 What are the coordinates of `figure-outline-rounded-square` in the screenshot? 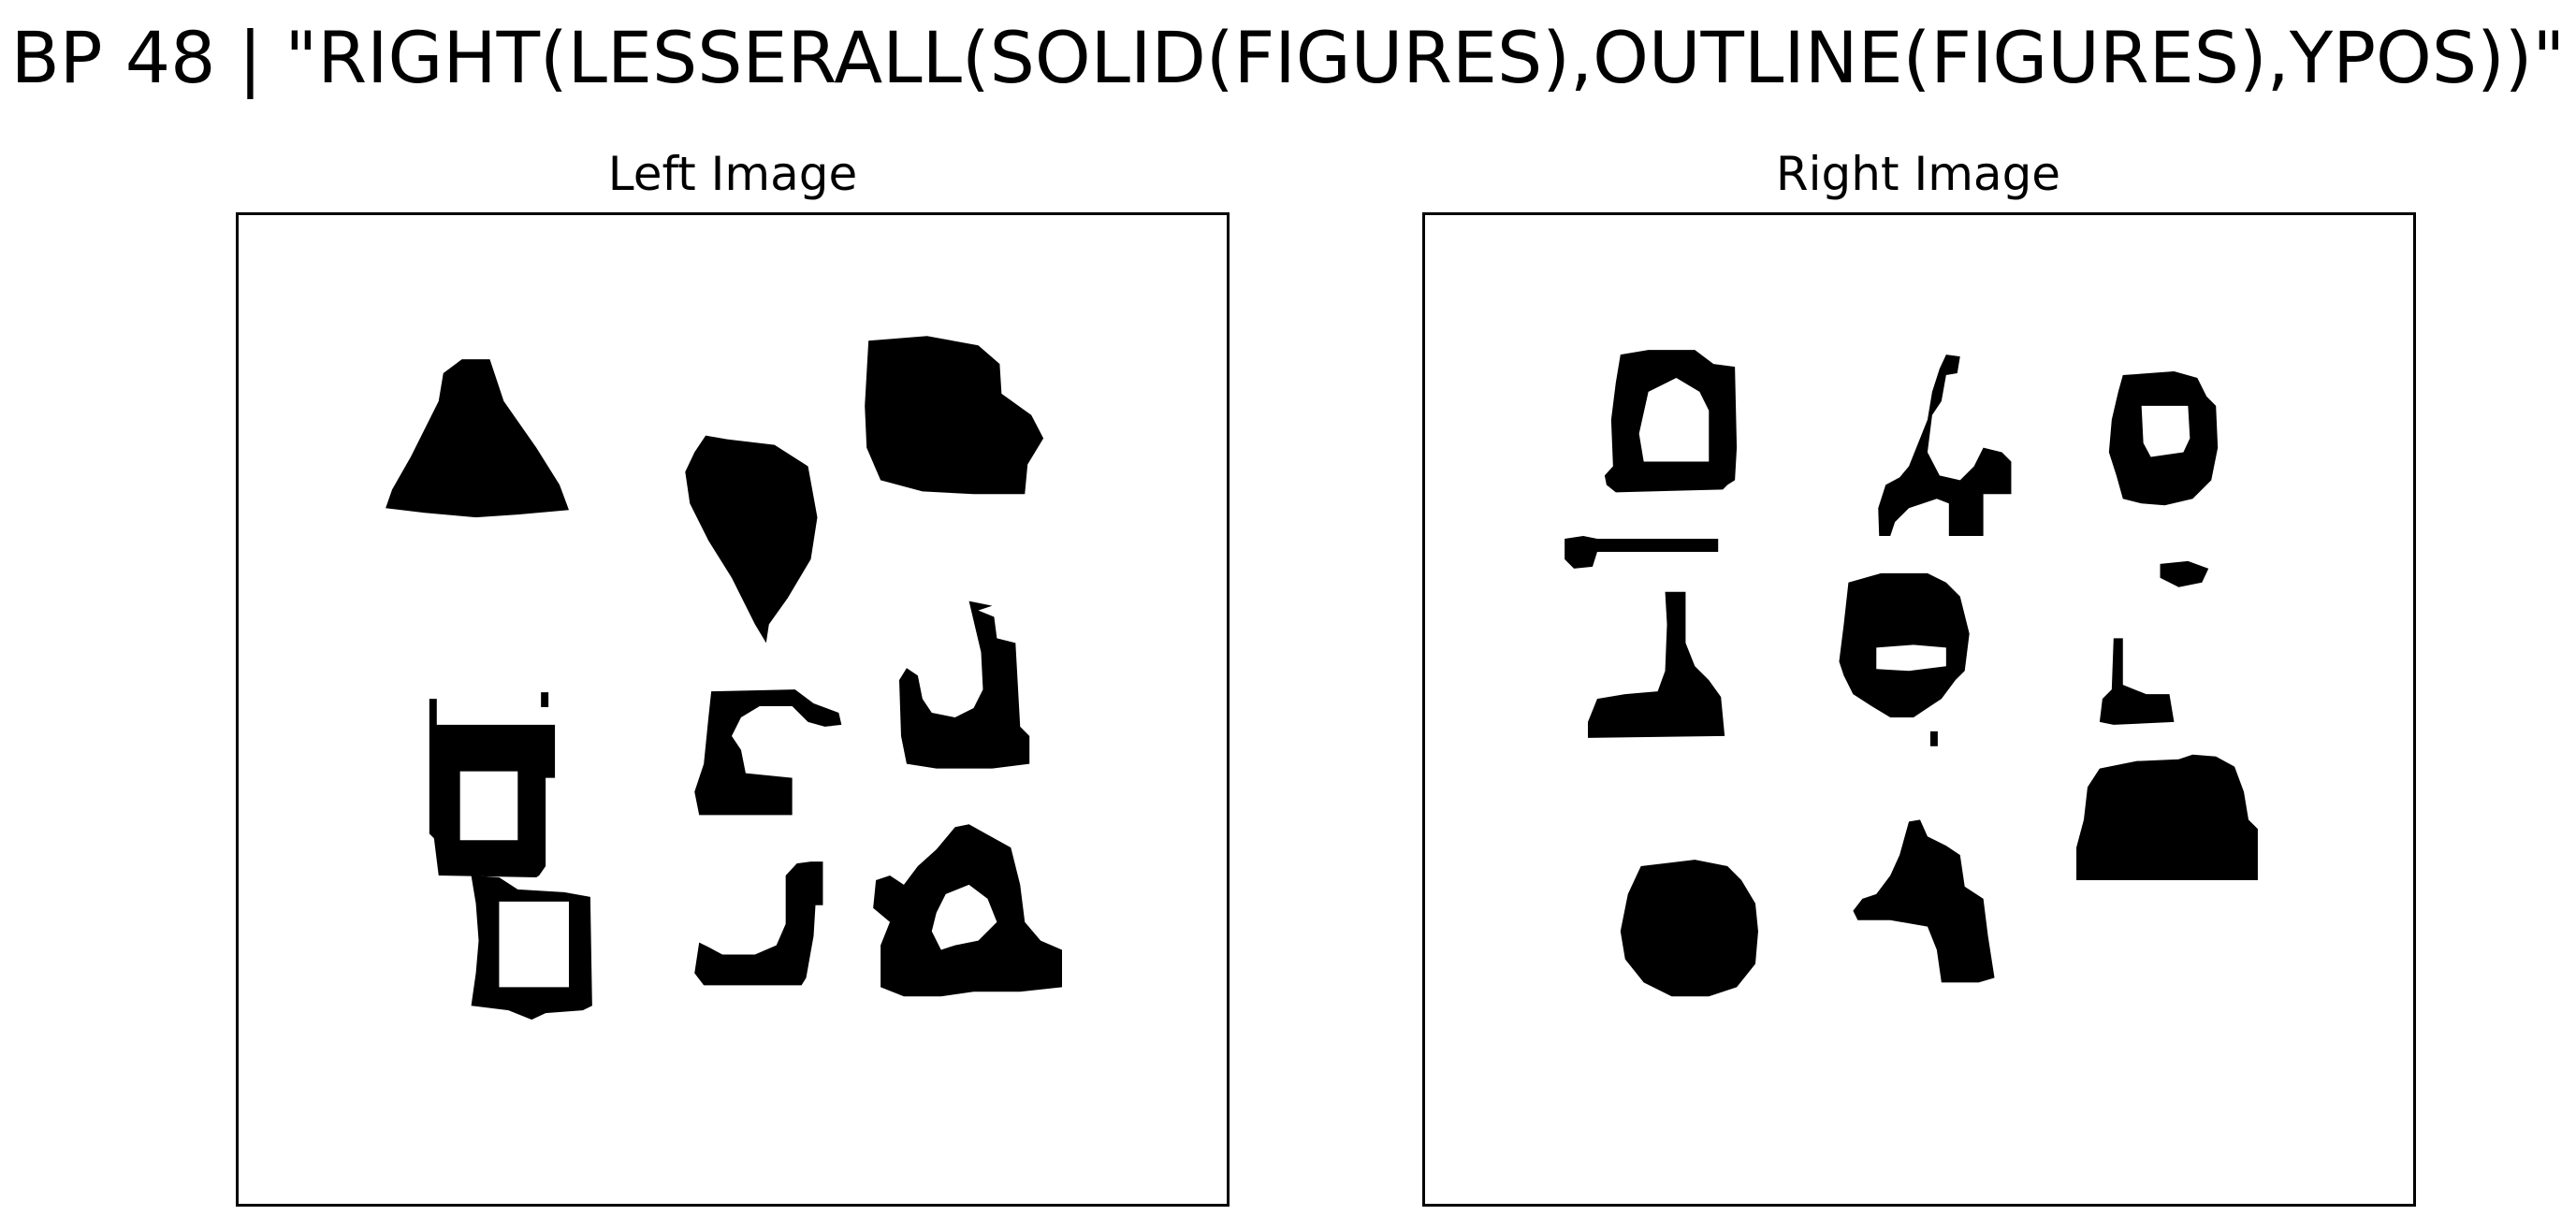 It's located at (1671, 421).